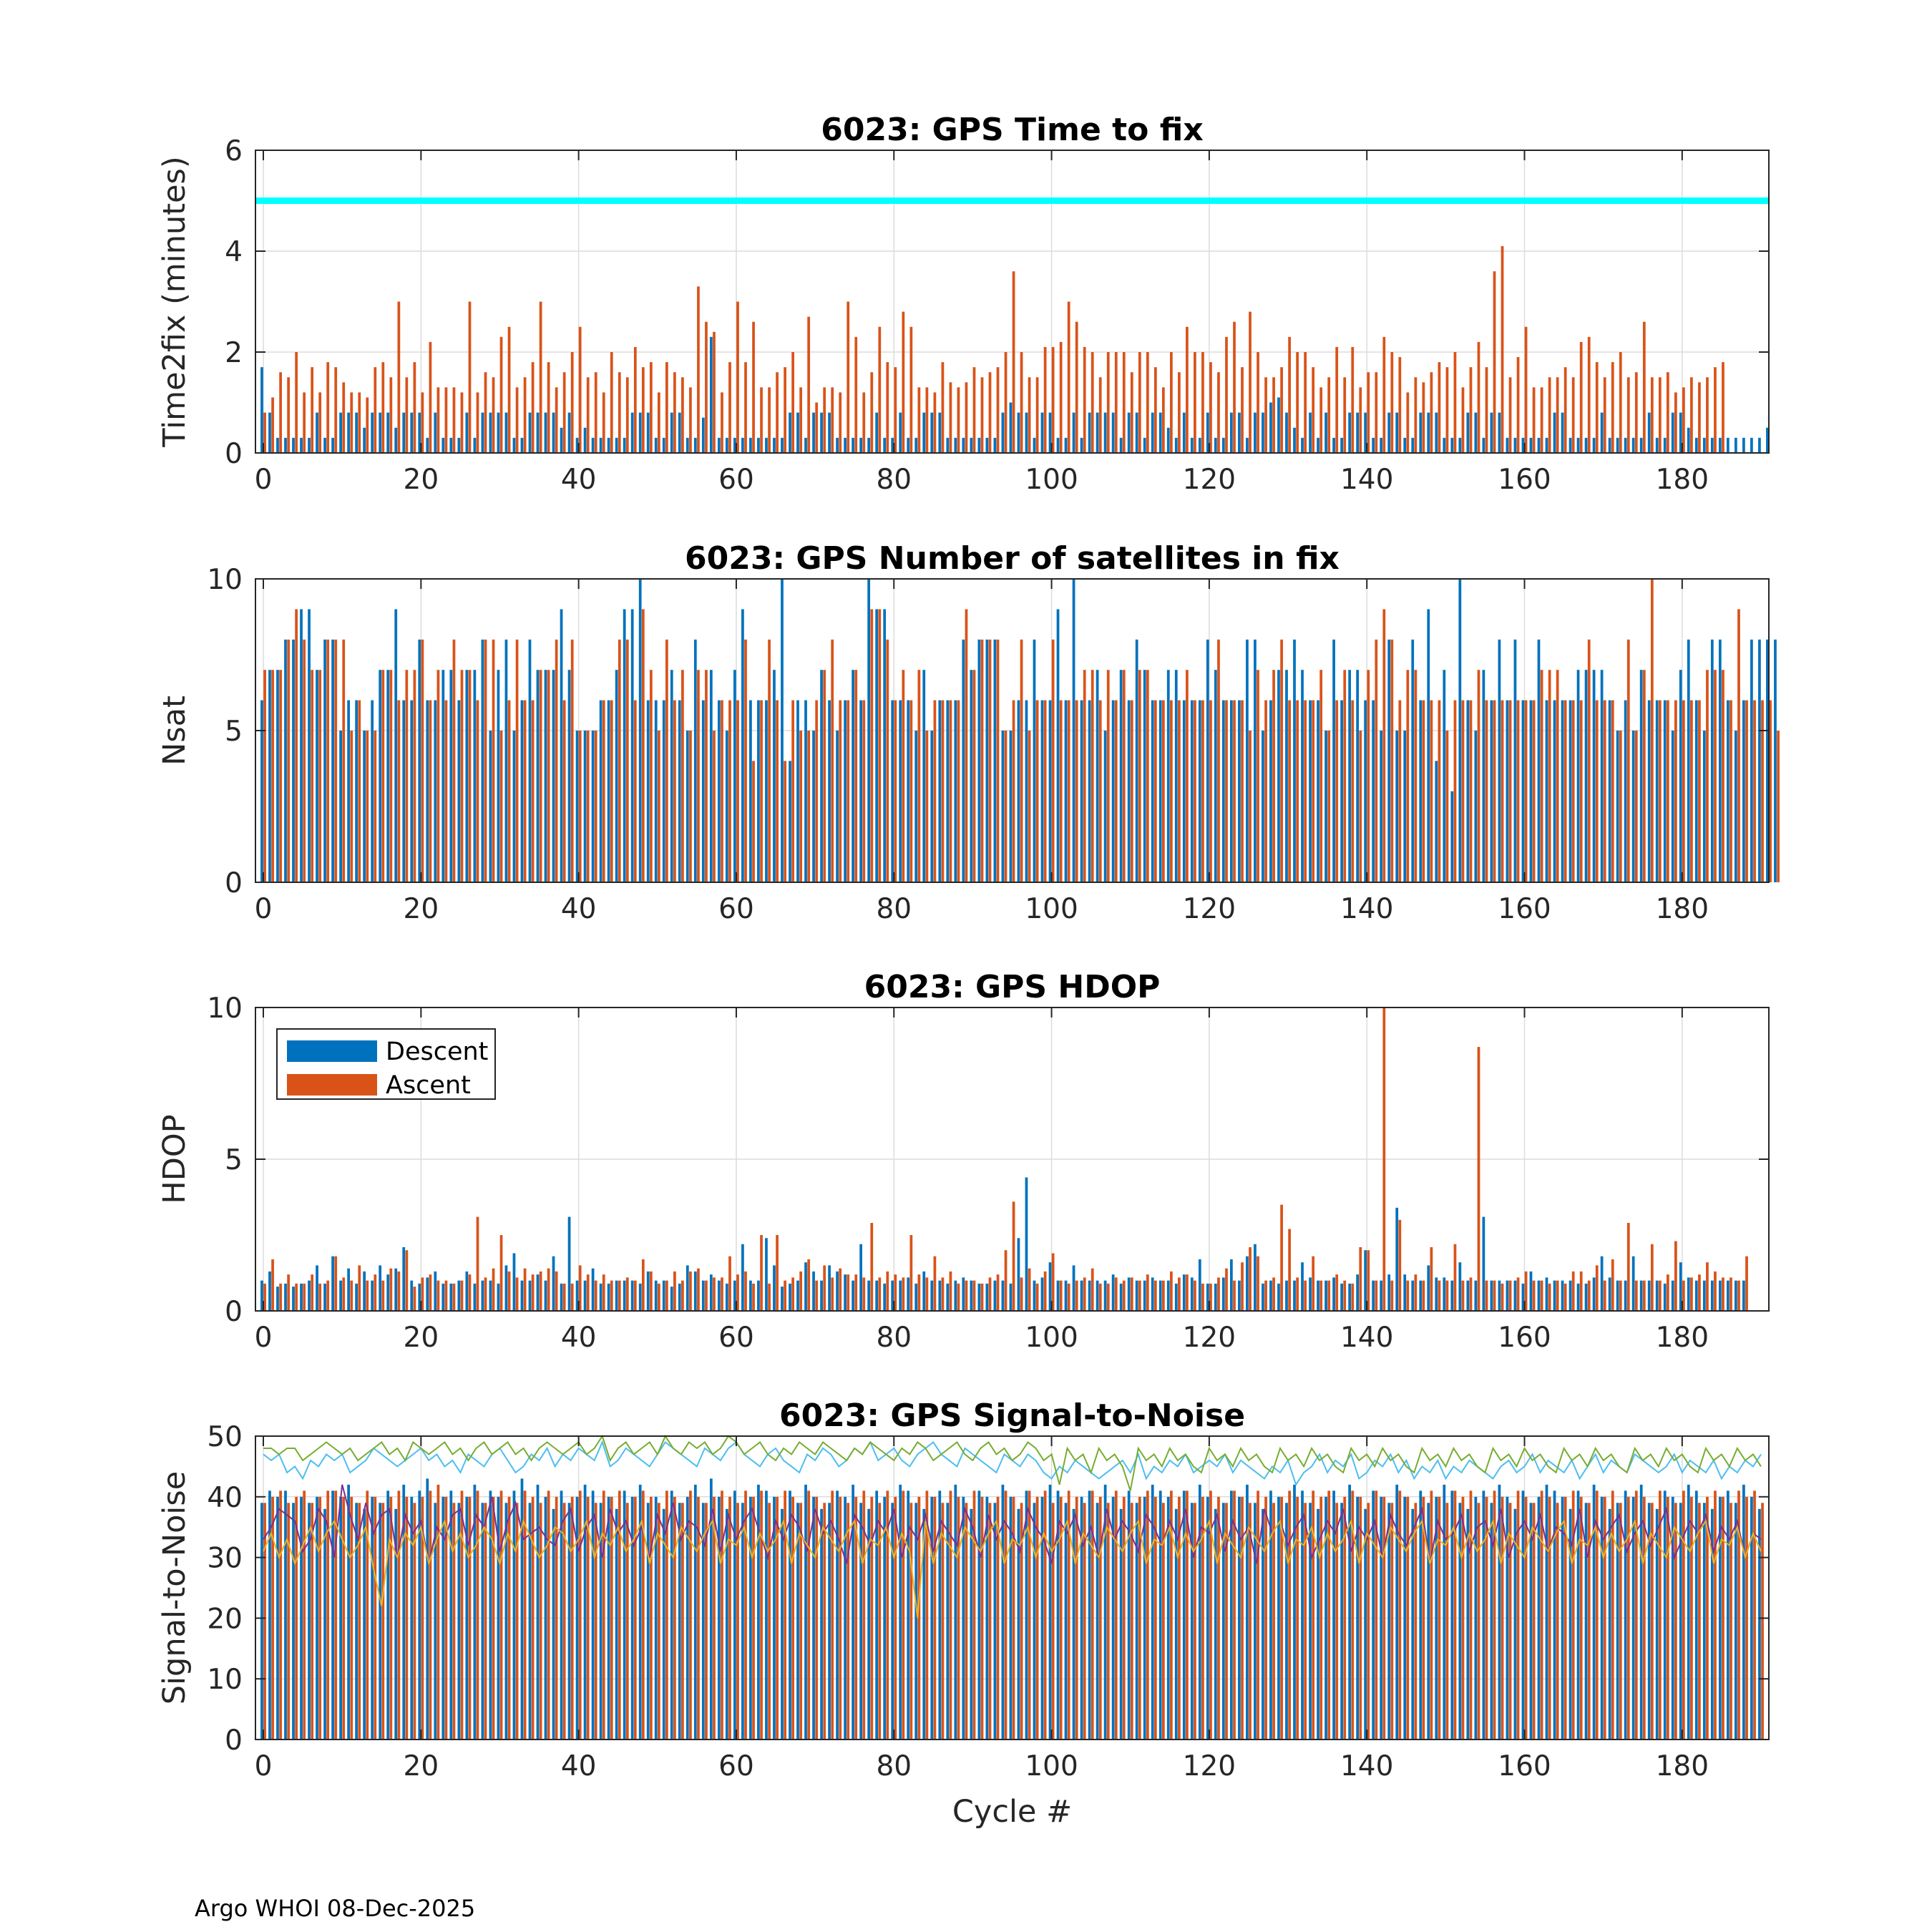  Describe the element at coordinates (579, 1338) in the screenshot. I see `x-tick-label: 40` at that location.